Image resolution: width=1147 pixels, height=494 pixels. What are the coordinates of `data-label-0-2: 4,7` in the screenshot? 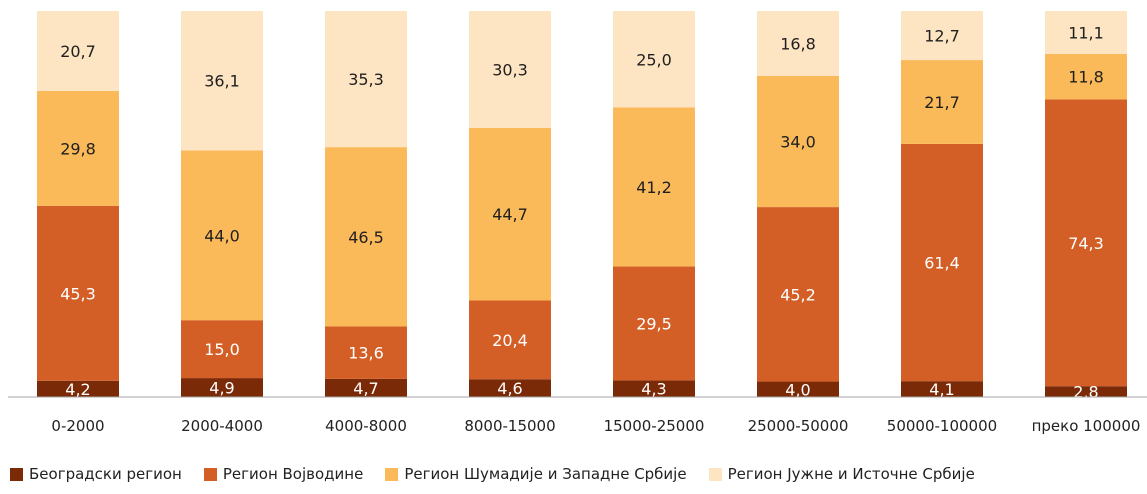 It's located at (365, 388).